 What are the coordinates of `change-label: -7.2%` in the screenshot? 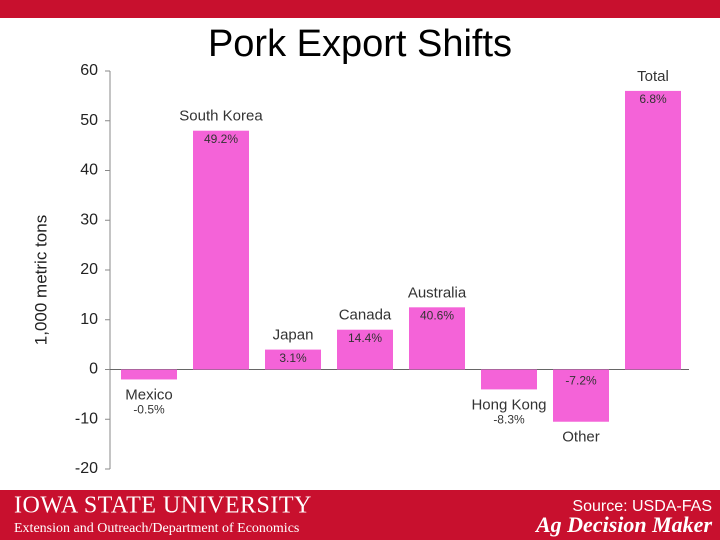 It's located at (581, 381).